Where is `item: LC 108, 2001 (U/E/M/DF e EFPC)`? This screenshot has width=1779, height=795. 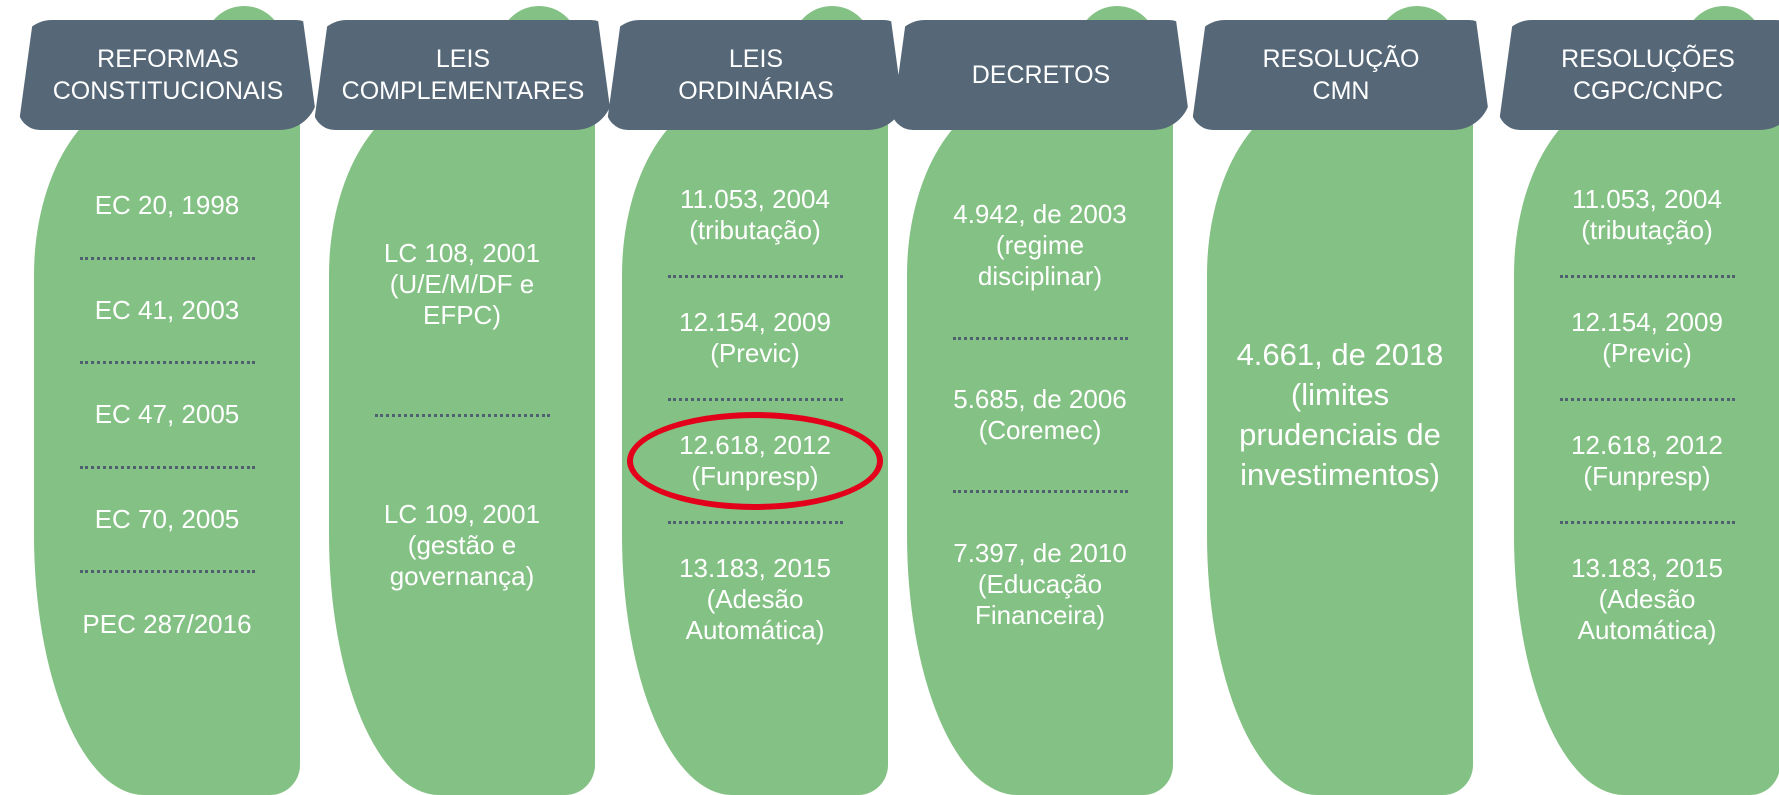 item: LC 108, 2001 (U/E/M/DF e EFPC) is located at coordinates (462, 284).